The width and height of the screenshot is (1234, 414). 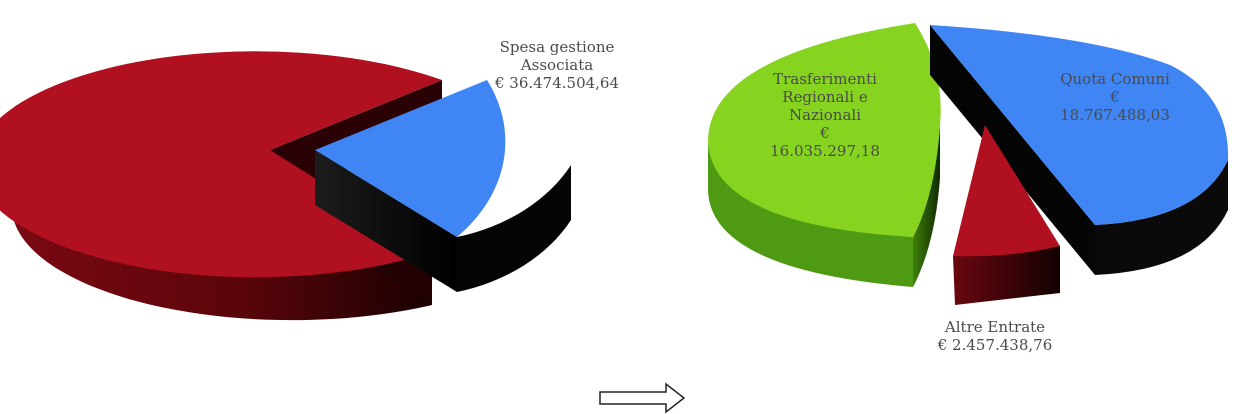 What do you see at coordinates (1006, 275) in the screenshot?
I see `right-pie-red-side` at bounding box center [1006, 275].